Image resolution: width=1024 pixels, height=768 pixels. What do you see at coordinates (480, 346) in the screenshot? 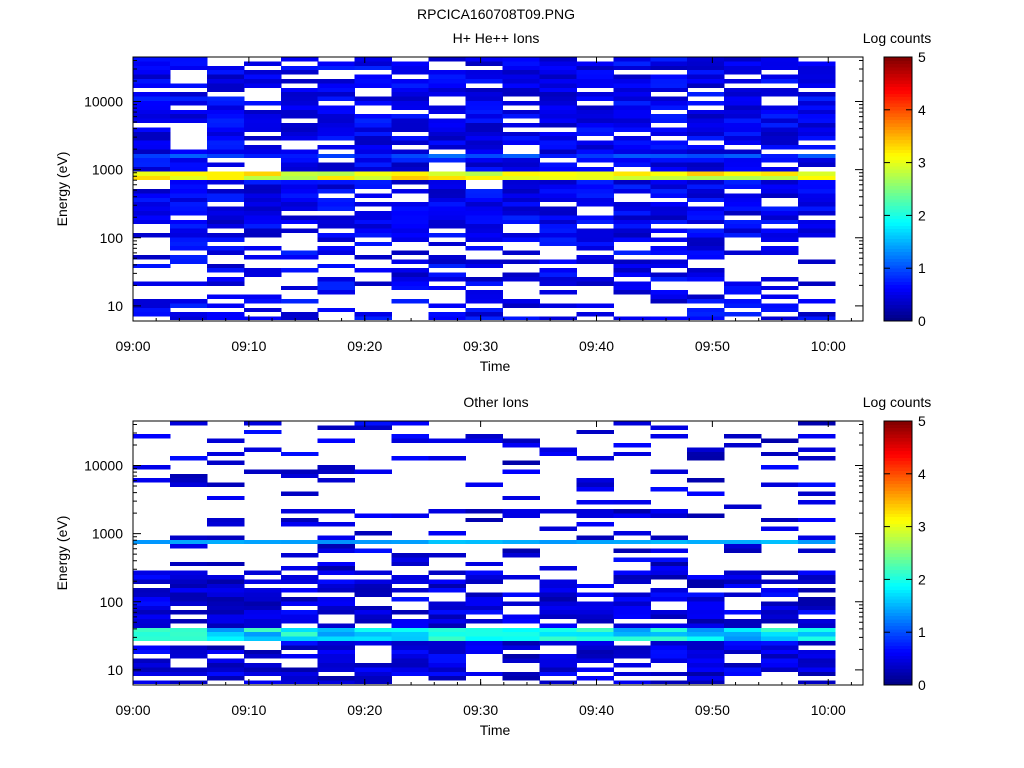
I see `x-tick-label: 09:30` at bounding box center [480, 346].